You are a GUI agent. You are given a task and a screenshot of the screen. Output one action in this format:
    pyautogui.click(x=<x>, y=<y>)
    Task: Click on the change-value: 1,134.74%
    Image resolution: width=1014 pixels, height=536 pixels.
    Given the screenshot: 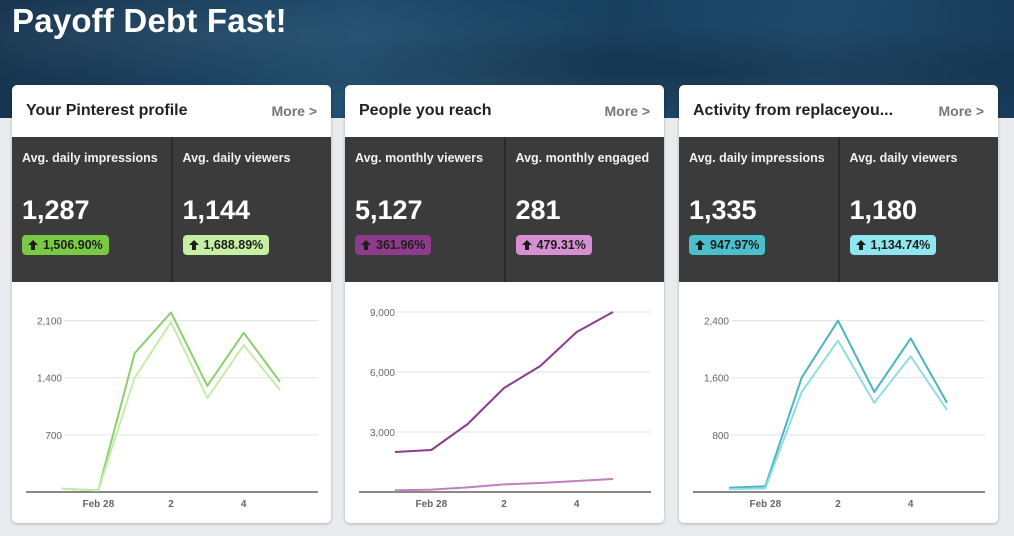 What is the action you would take?
    pyautogui.click(x=900, y=245)
    